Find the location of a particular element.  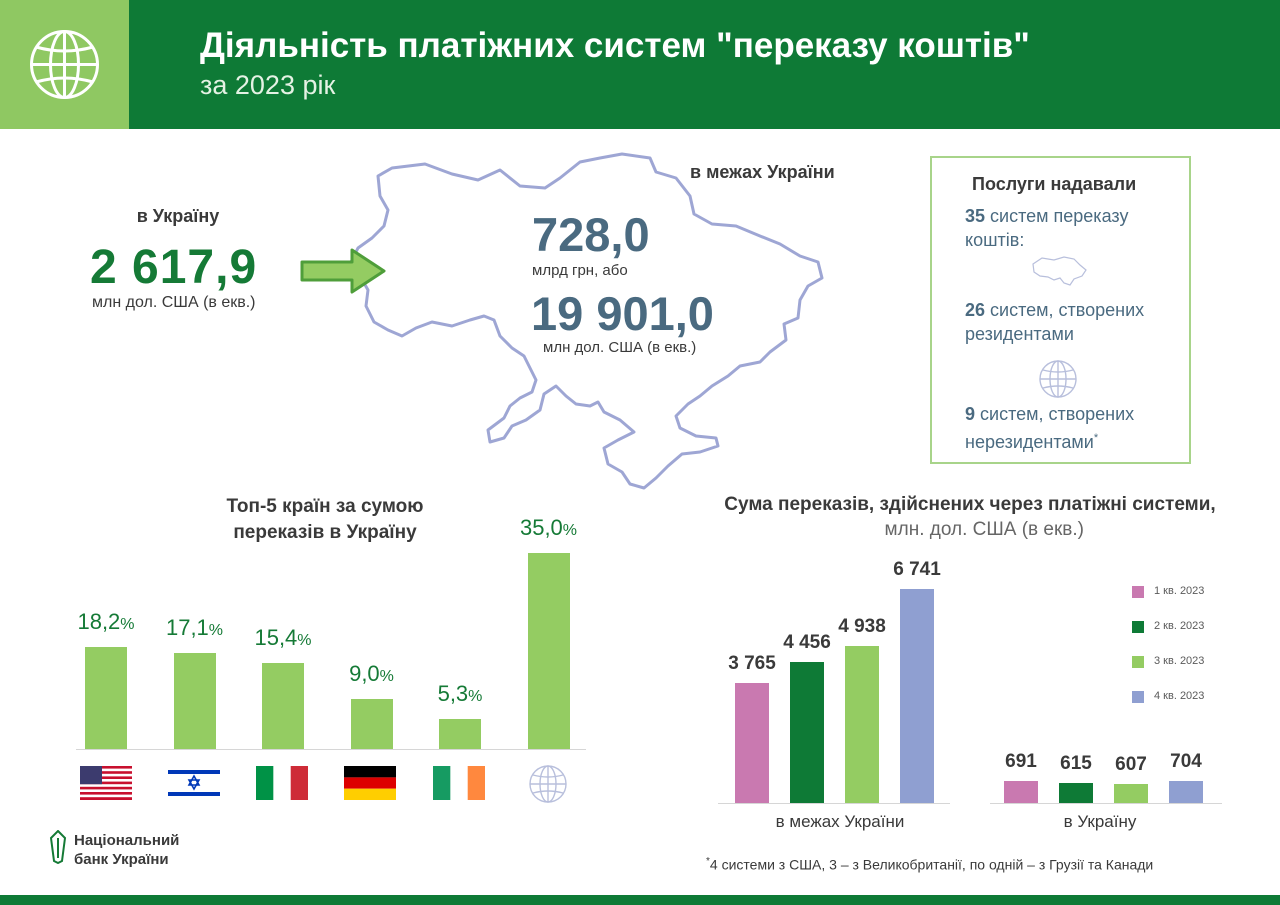

services-total-number: 35 is located at coordinates (975, 216).